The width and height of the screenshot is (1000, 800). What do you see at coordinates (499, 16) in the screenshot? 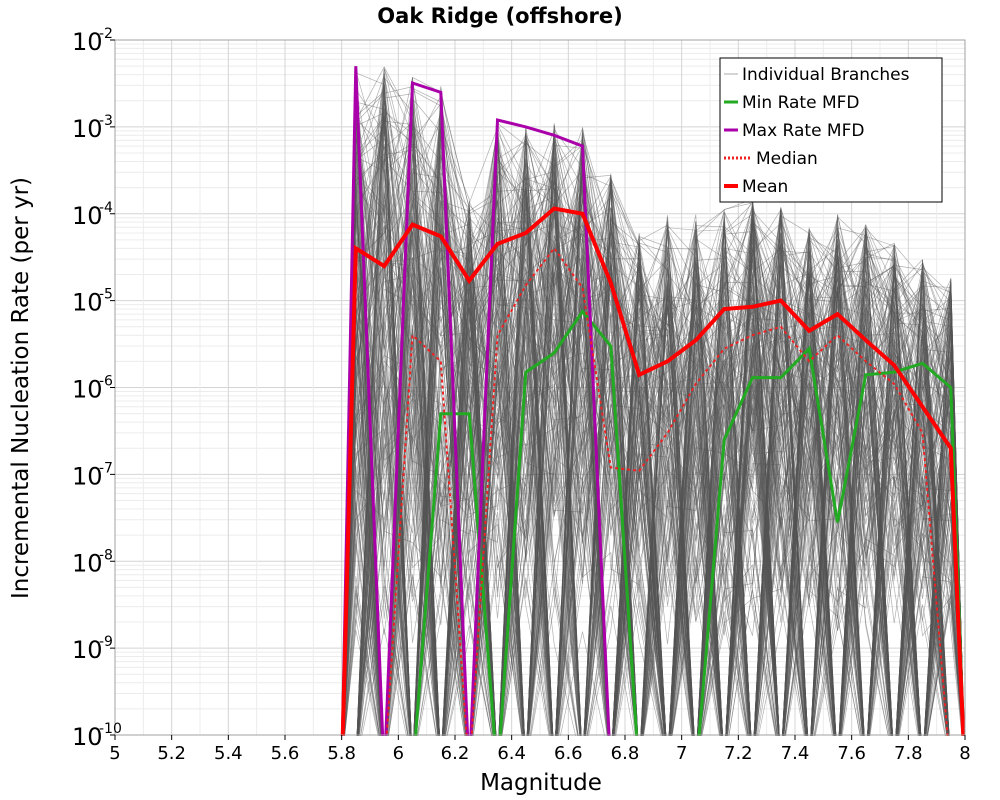
I see `chart-title: Oak Ridge (offshore)` at bounding box center [499, 16].